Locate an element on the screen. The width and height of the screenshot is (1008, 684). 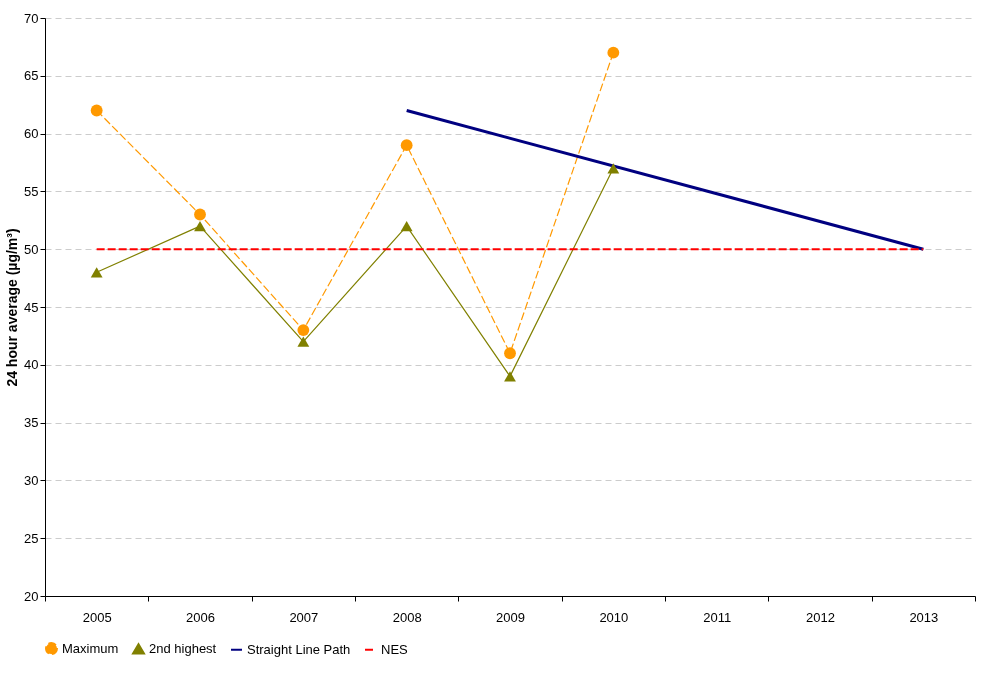
x-tick-label: 2005 is located at coordinates (97, 617).